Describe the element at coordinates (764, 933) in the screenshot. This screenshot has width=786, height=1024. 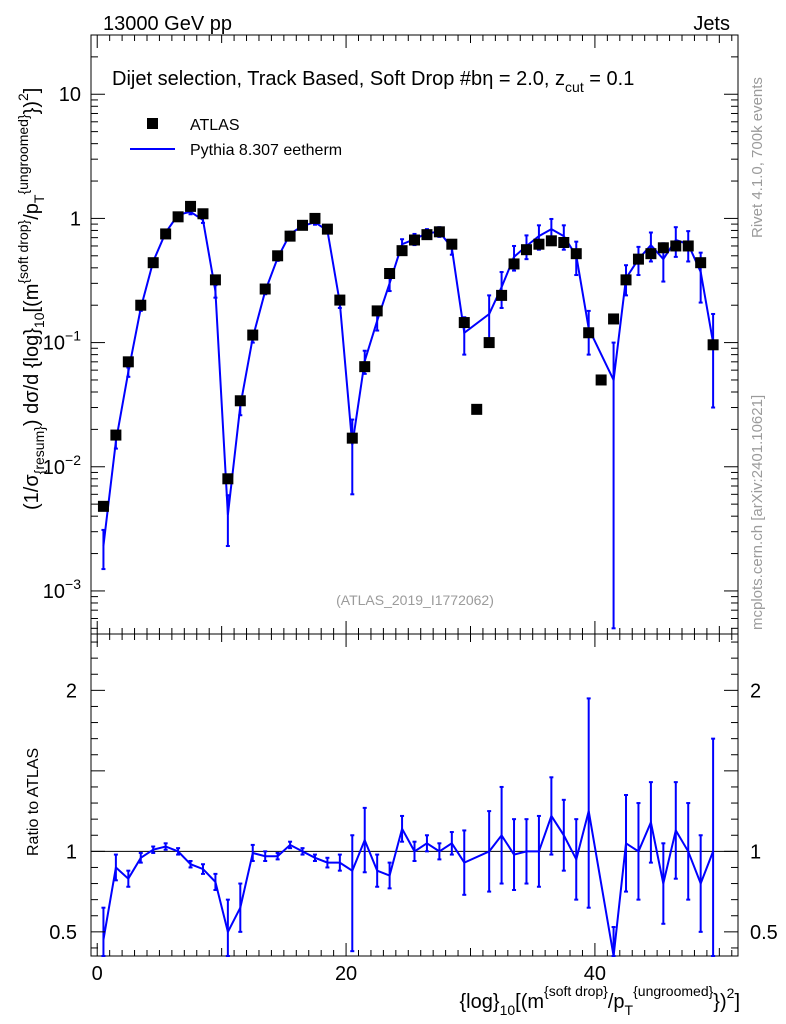
I see `ratio-y-tick-label-right: 0.5` at that location.